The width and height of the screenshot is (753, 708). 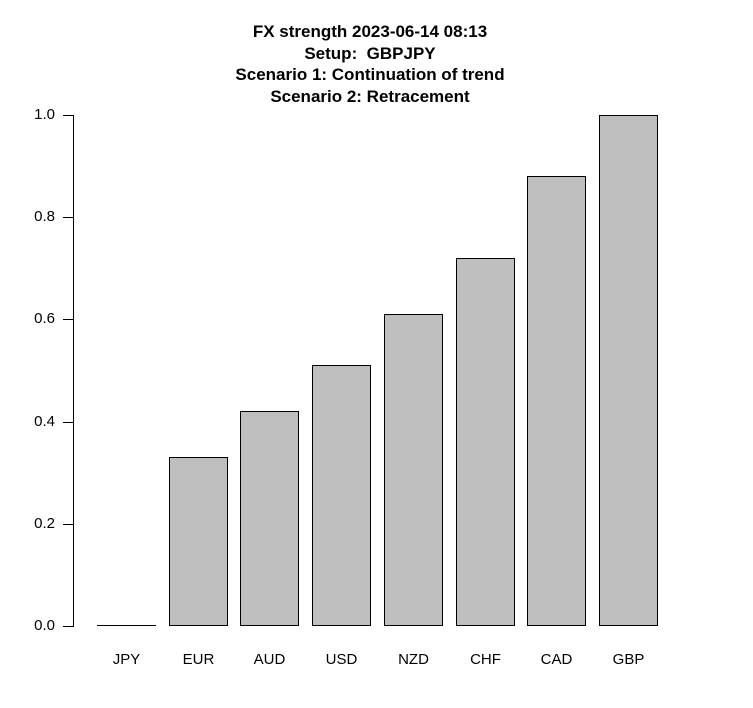 What do you see at coordinates (44, 625) in the screenshot?
I see `y-tick-label: 0.0` at bounding box center [44, 625].